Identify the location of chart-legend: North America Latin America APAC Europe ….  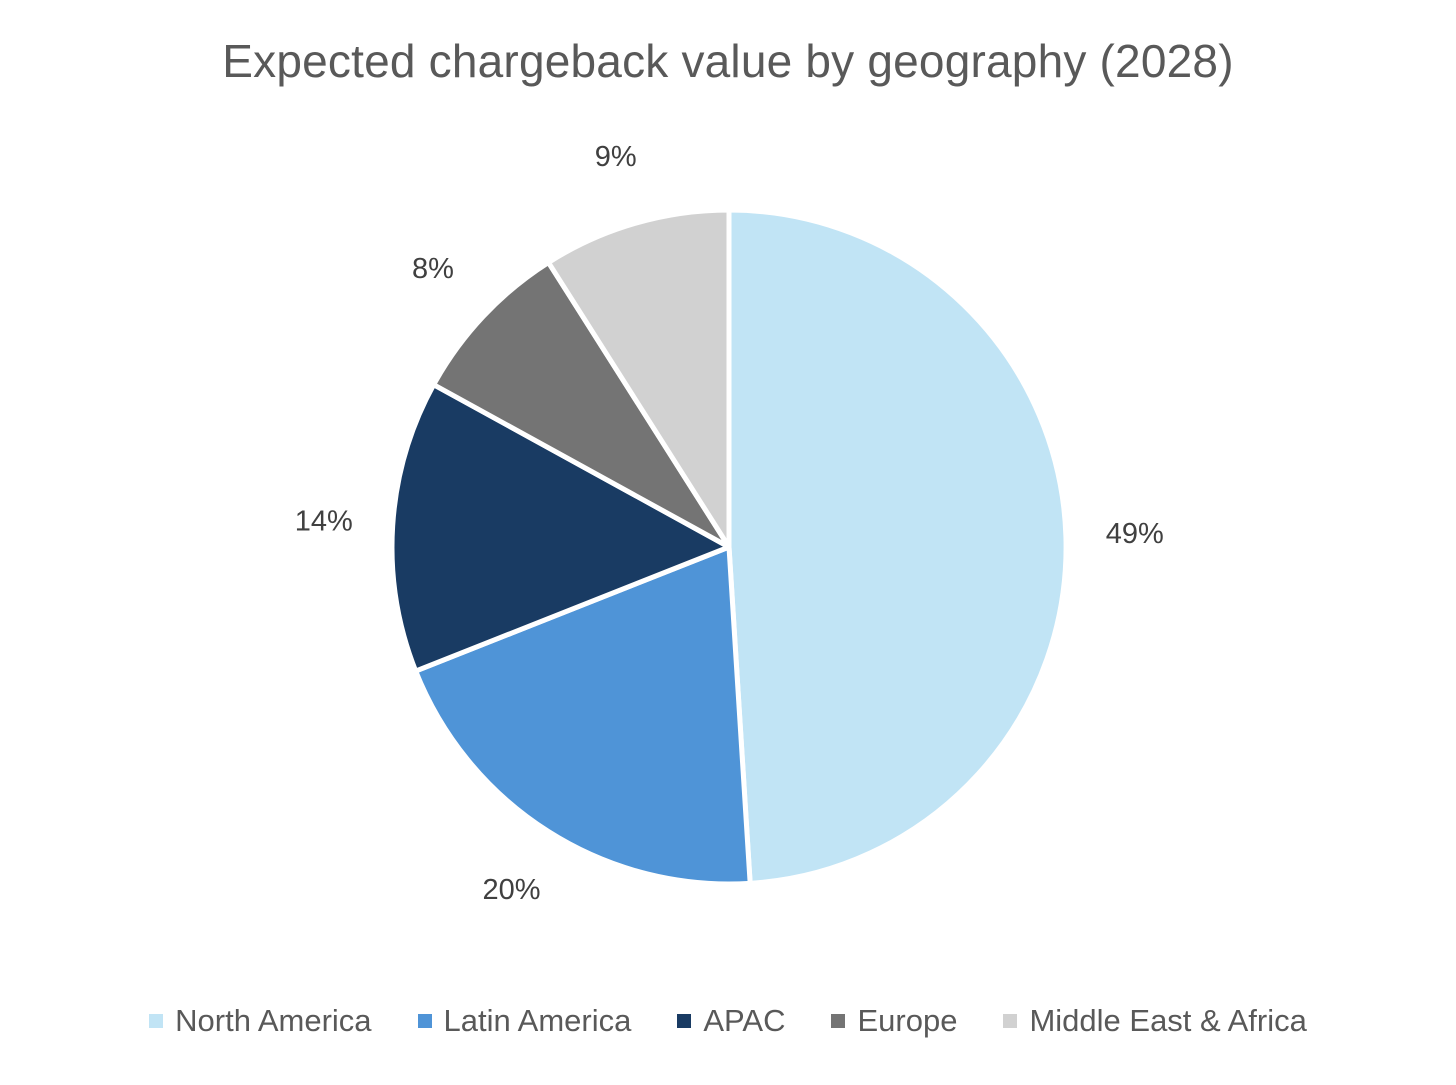
(728, 1021).